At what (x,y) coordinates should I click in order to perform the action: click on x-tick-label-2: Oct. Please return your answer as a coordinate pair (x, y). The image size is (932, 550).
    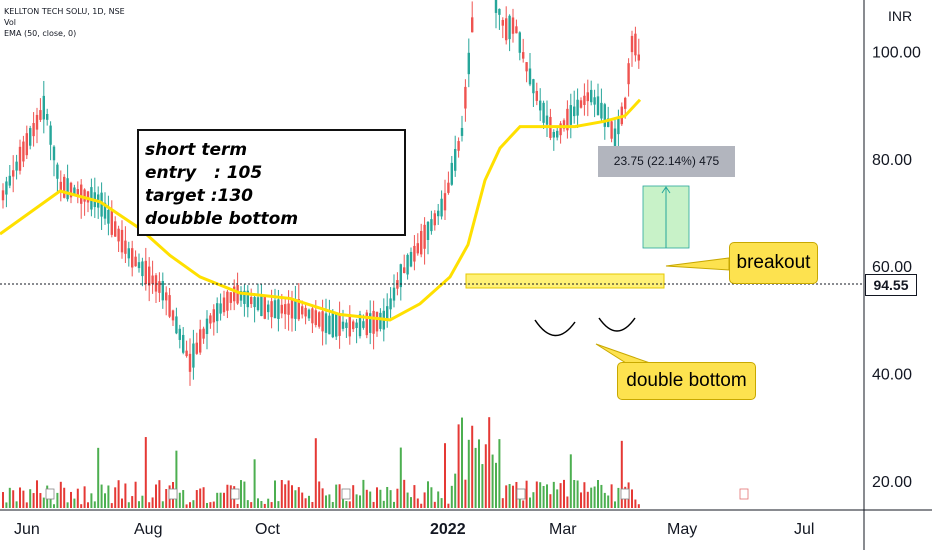
    Looking at the image, I should click on (267, 529).